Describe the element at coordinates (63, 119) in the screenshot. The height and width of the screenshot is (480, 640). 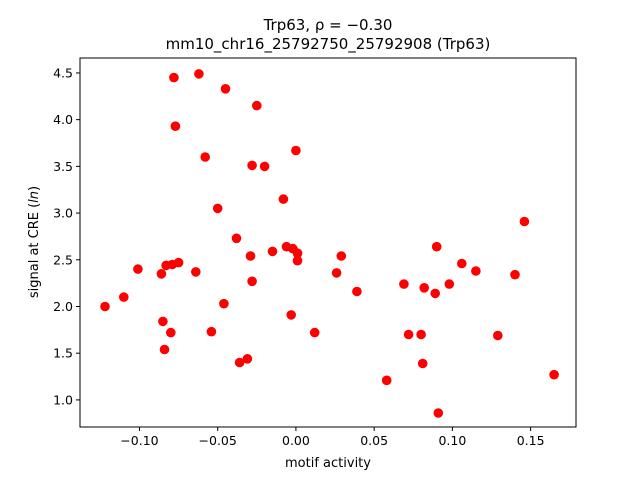
I see `y-tick-label: 4.0` at that location.